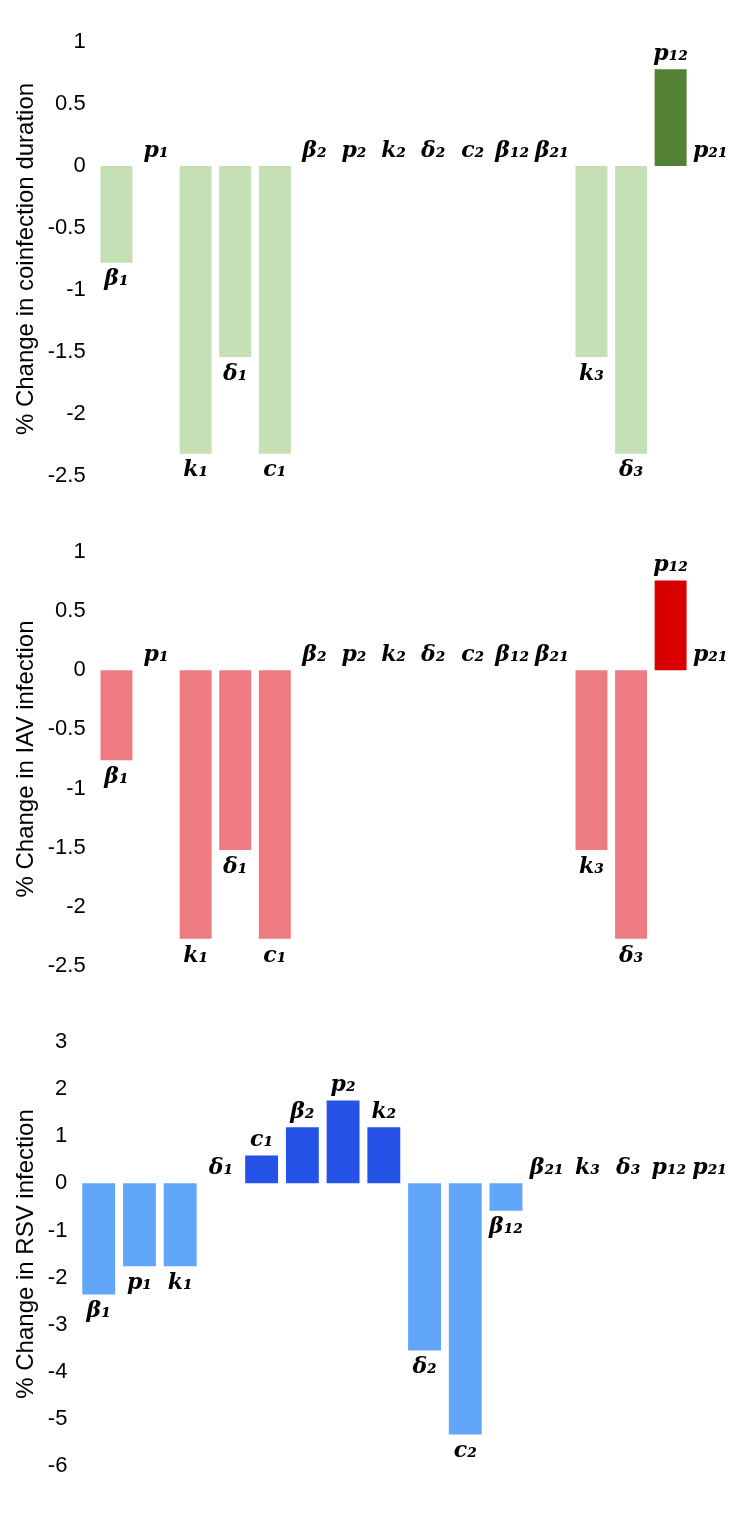 The height and width of the screenshot is (1534, 748). I want to click on y-tick-label: 2, so click(61, 1088).